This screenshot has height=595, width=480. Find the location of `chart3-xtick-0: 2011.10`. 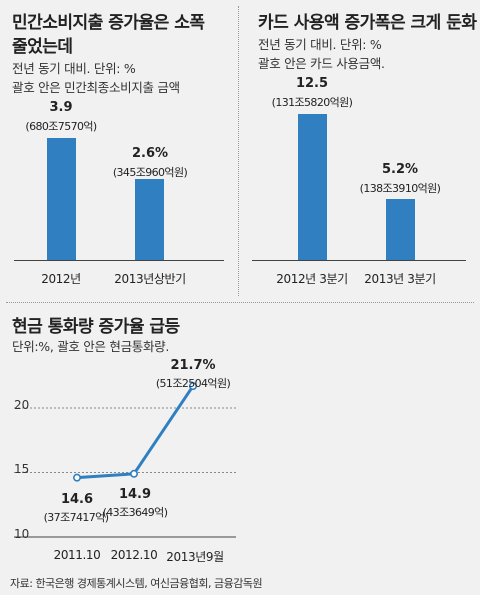

chart3-xtick-0: 2011.10 is located at coordinates (77, 555).